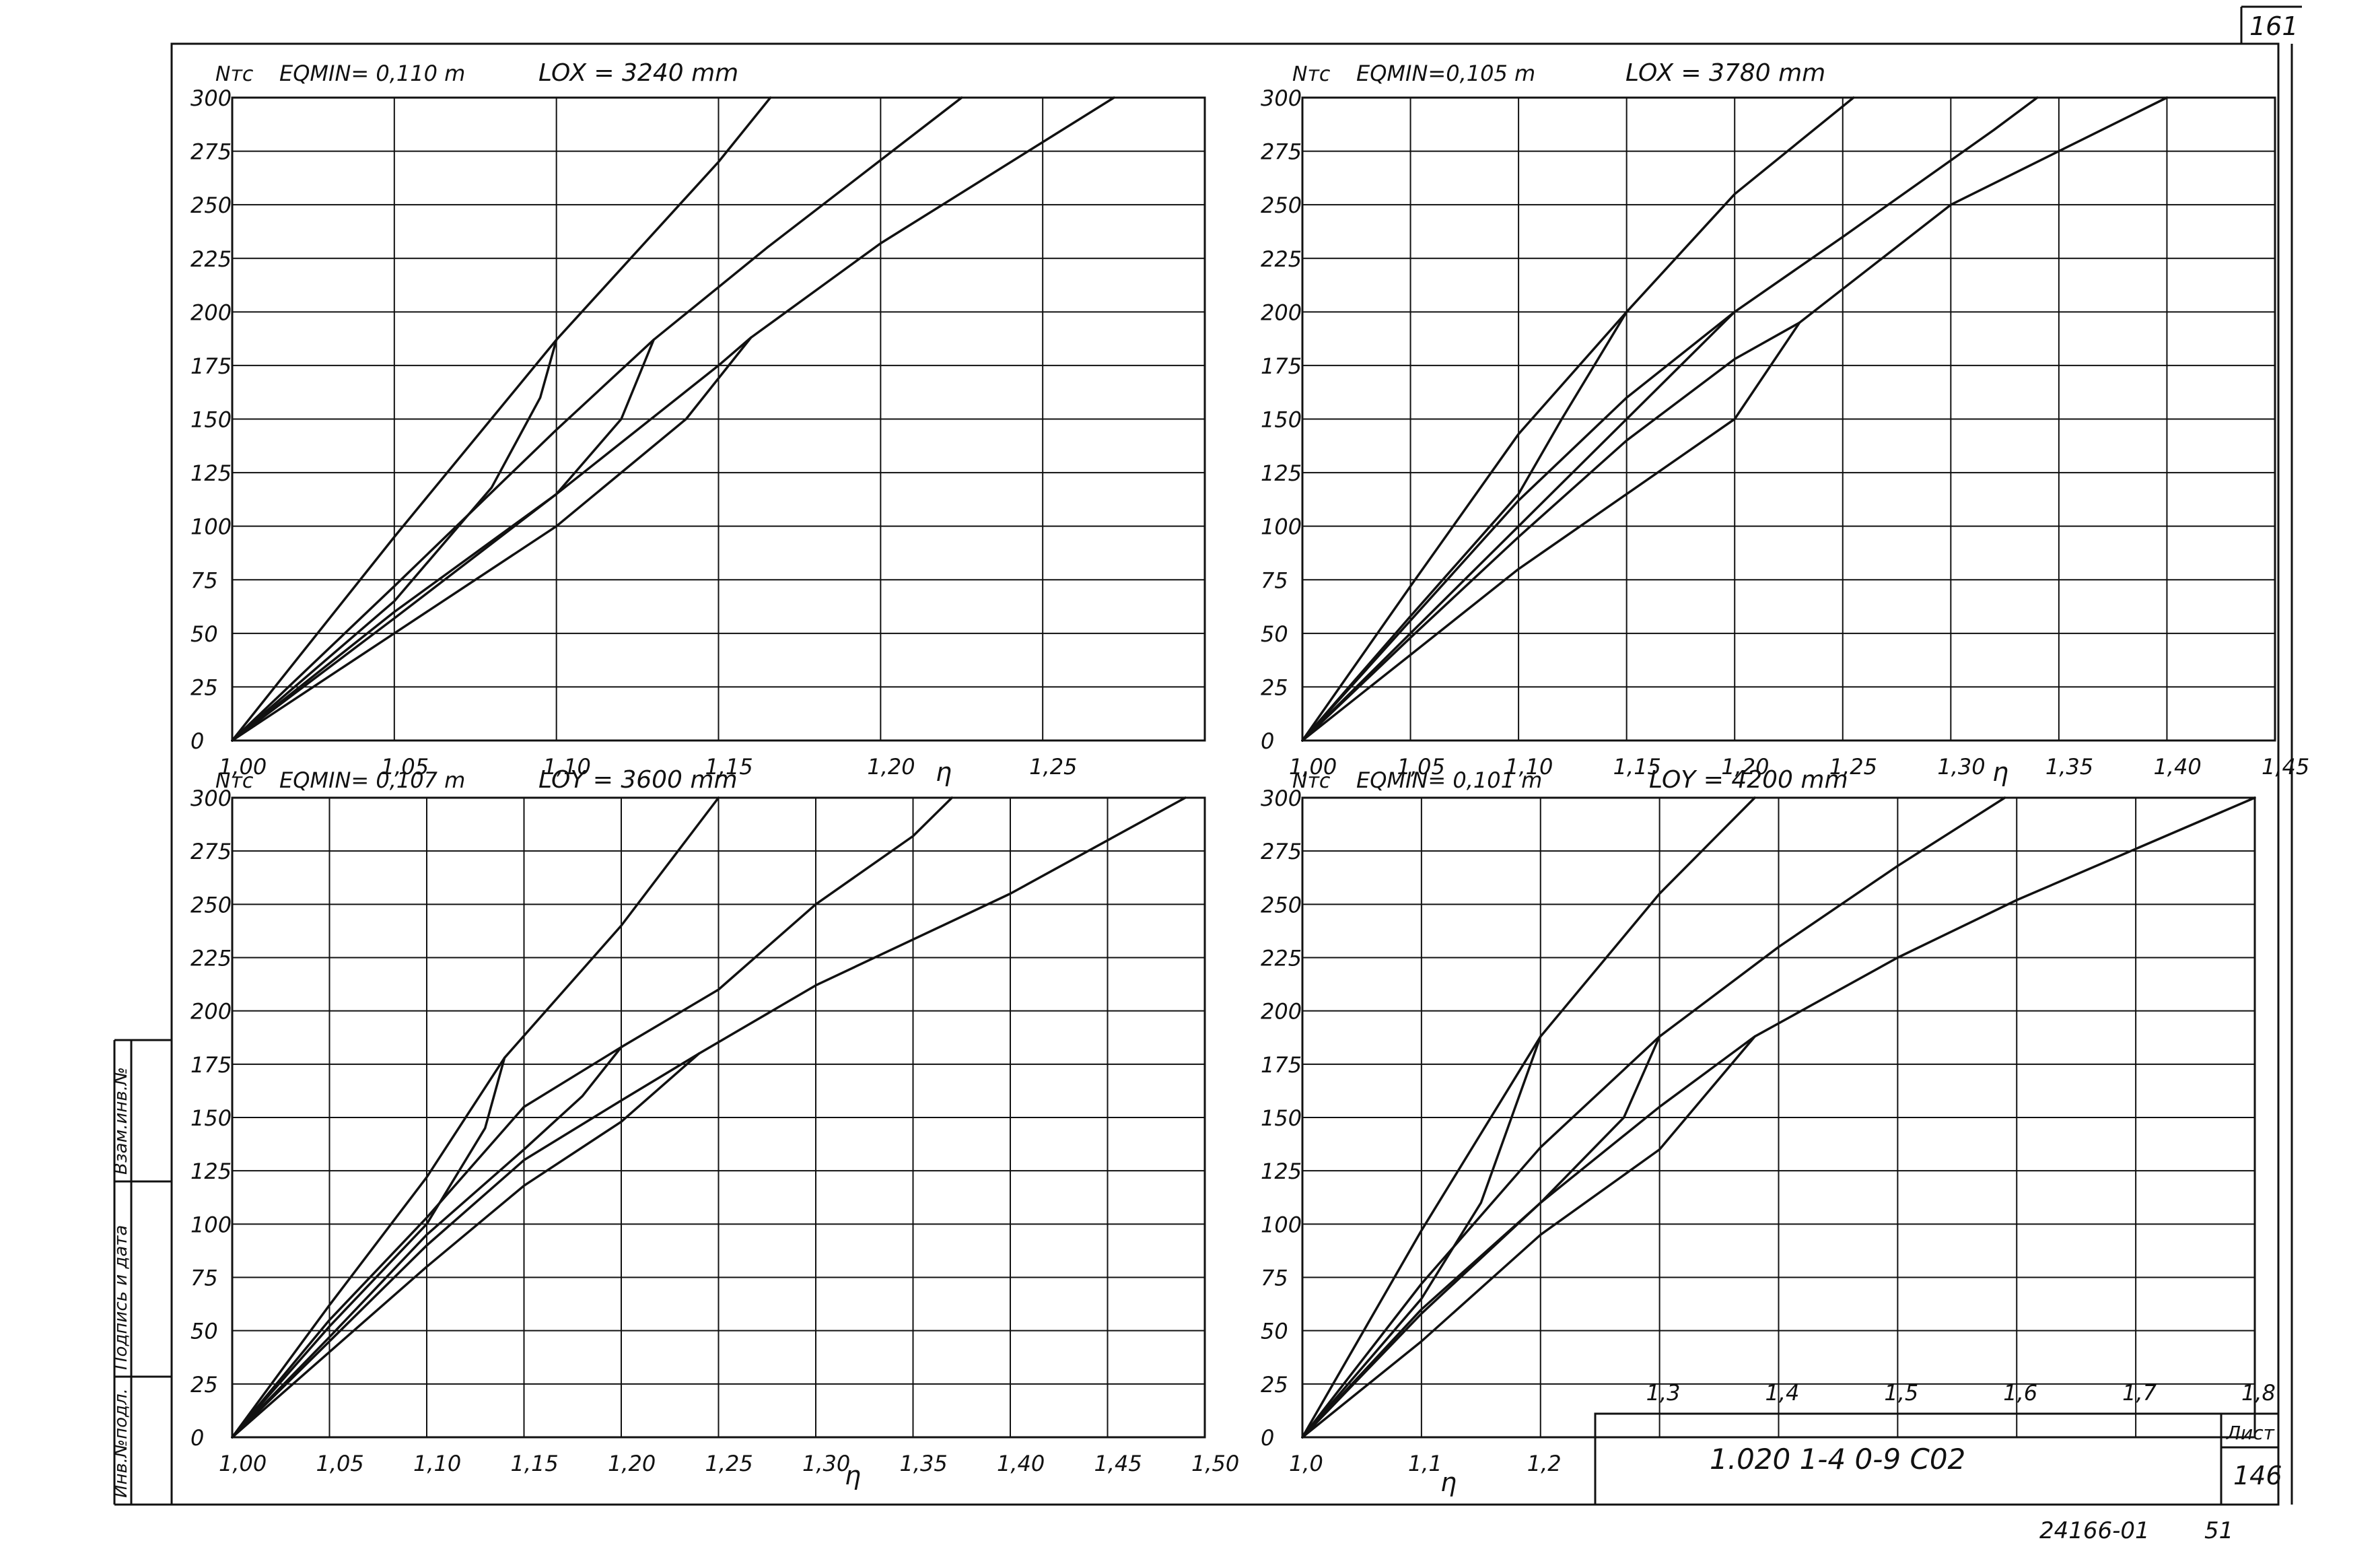 The image size is (2380, 1549). Describe the element at coordinates (405, 767) in the screenshot. I see `chart-1-xtick-label: 1,05` at that location.